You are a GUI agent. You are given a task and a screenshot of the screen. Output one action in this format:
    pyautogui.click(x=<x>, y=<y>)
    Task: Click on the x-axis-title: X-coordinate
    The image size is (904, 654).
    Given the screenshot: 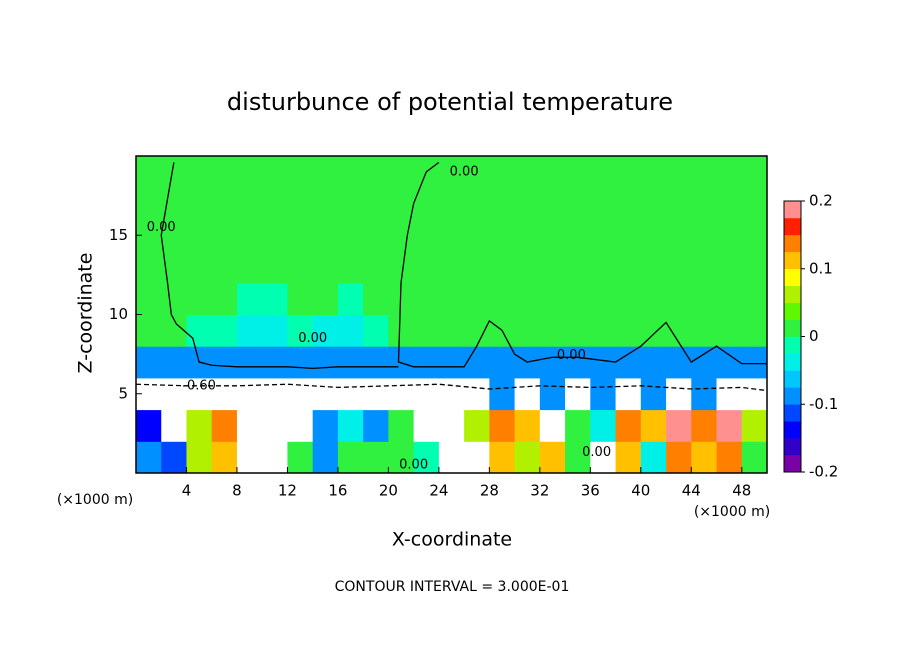 What is the action you would take?
    pyautogui.click(x=452, y=540)
    